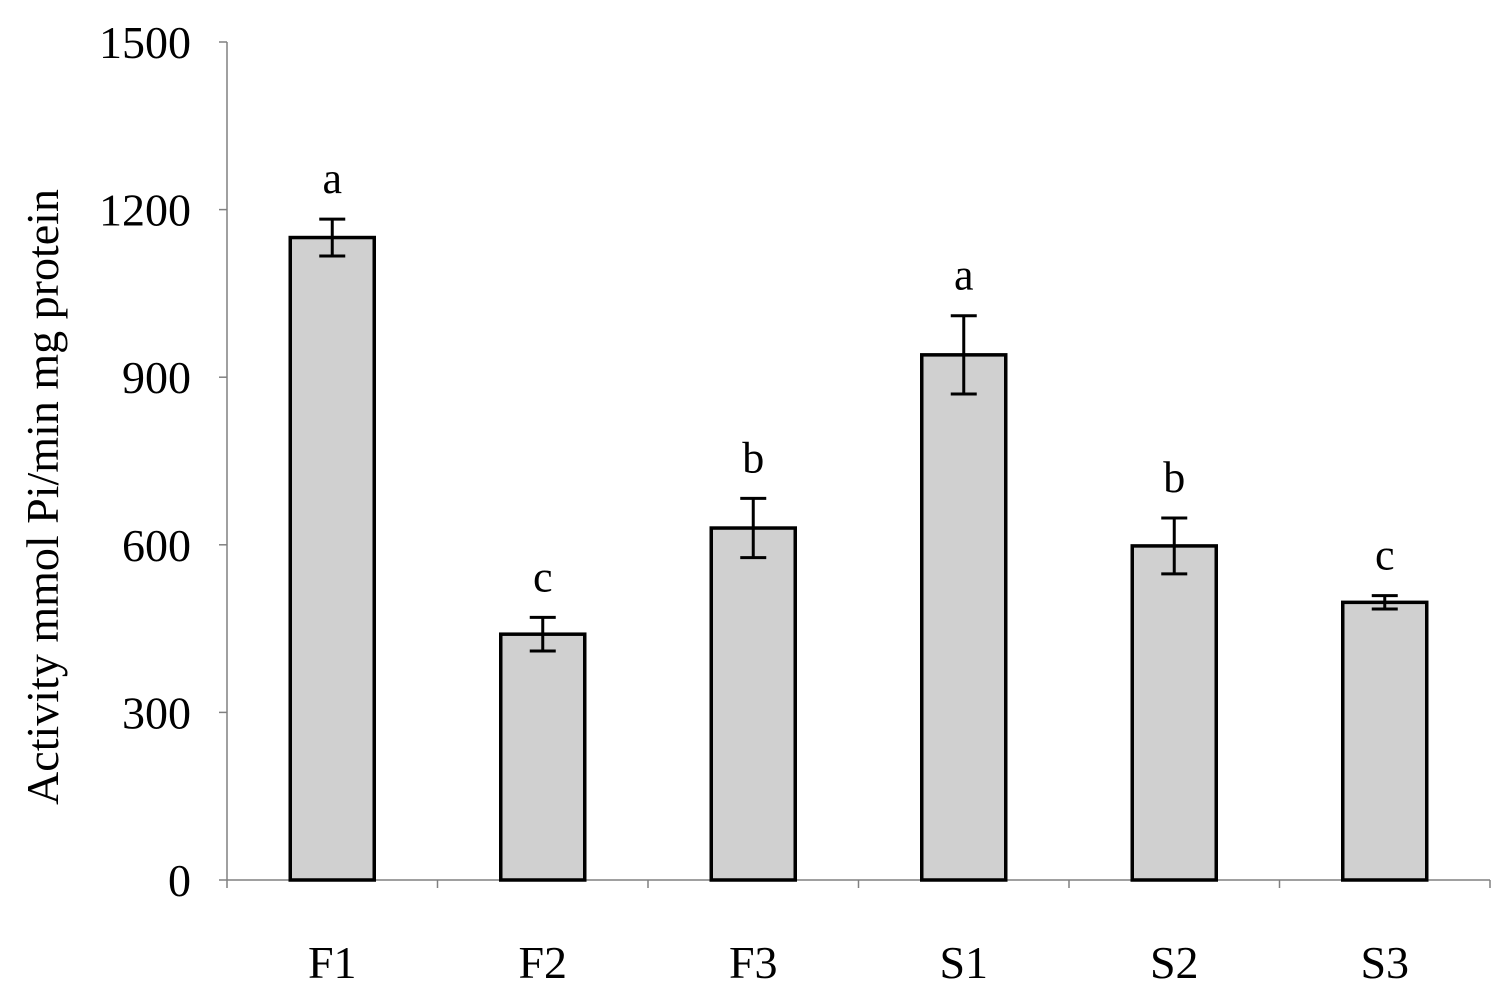 The image size is (1509, 1005). Describe the element at coordinates (1384, 962) in the screenshot. I see `x-tick-label: S3` at that location.